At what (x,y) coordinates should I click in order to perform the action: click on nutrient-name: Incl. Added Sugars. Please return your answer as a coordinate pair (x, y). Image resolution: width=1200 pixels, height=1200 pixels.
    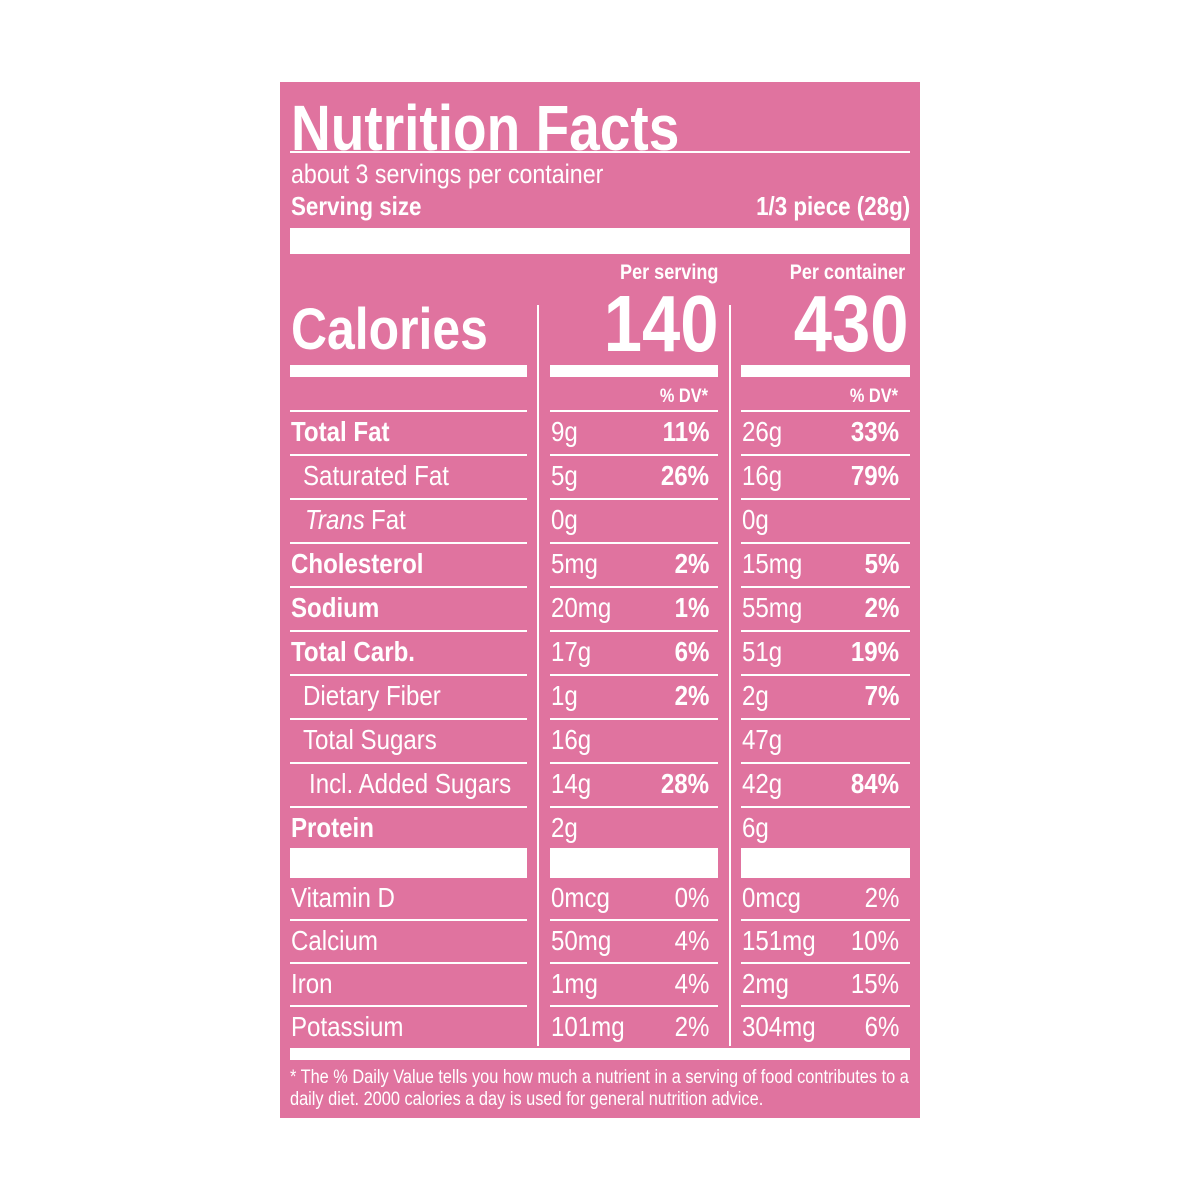
    Looking at the image, I should click on (410, 783).